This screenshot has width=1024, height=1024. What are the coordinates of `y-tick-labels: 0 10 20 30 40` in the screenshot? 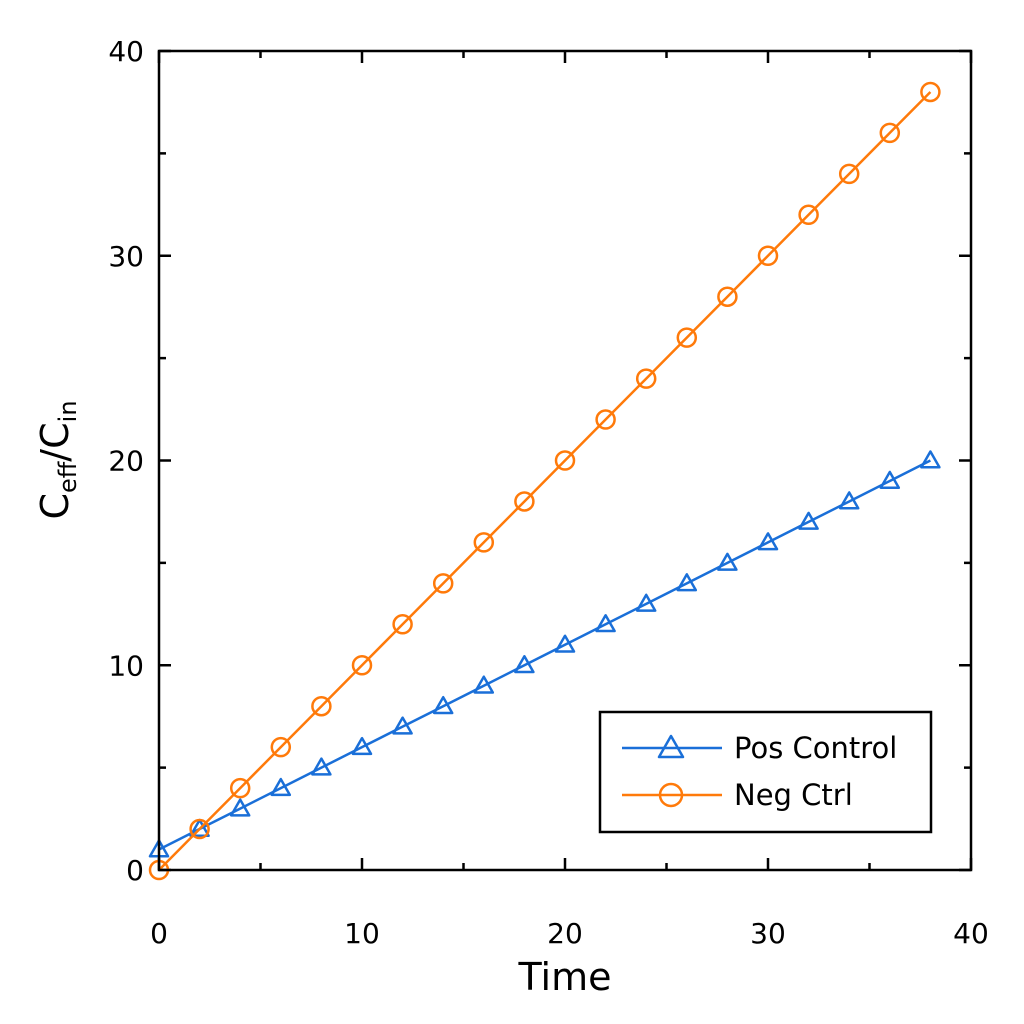 It's located at (126, 461).